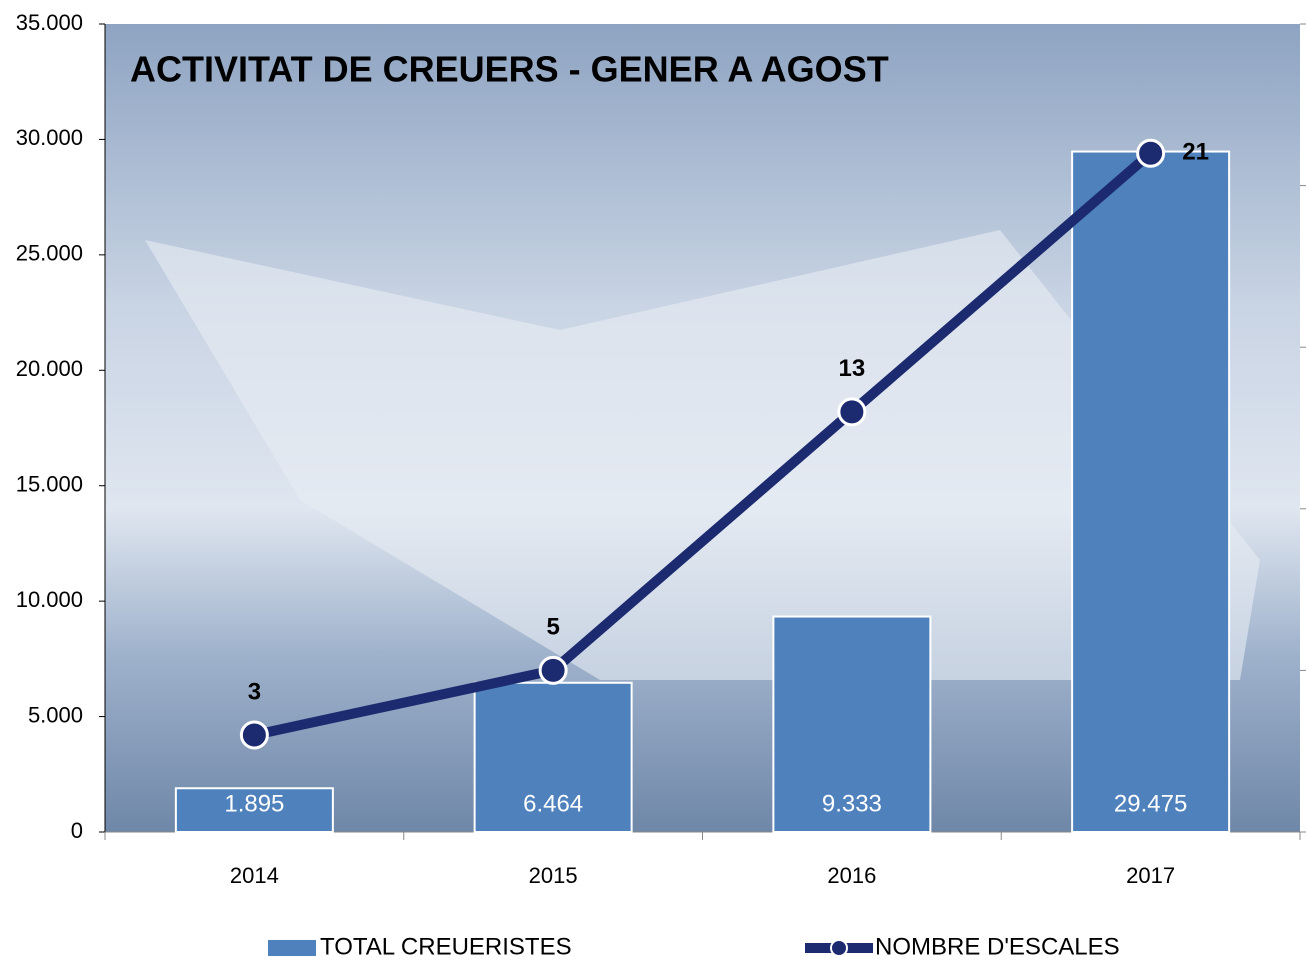 Image resolution: width=1307 pixels, height=967 pixels. Describe the element at coordinates (852, 368) in the screenshot. I see `line-label: 13` at that location.